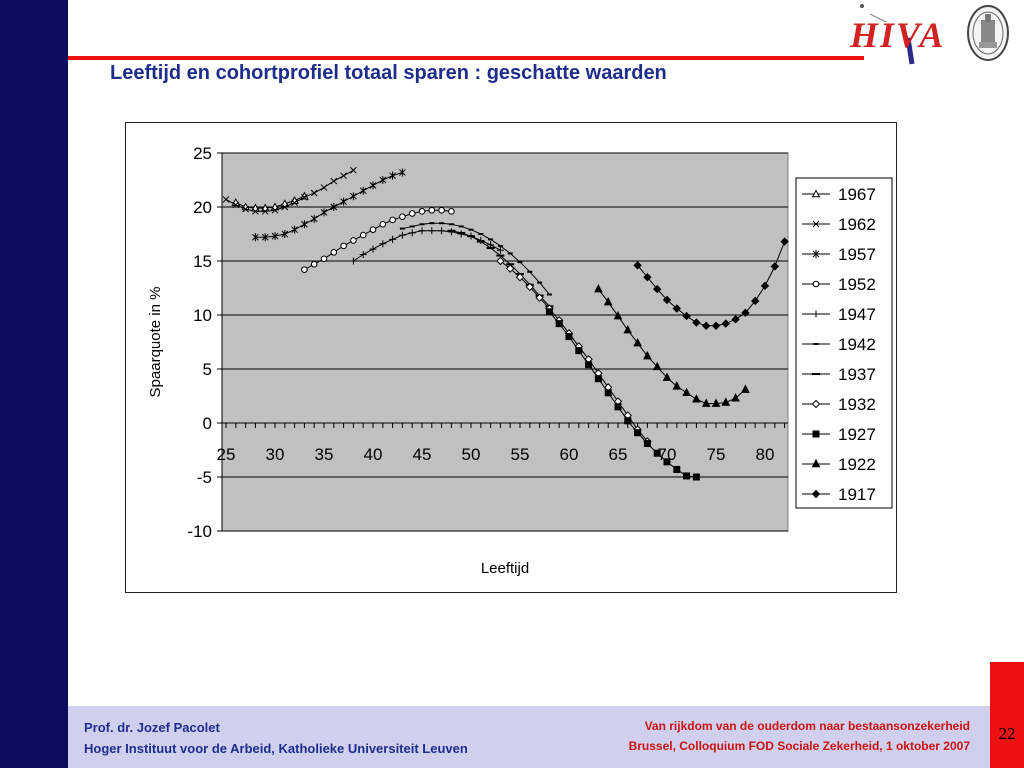 The height and width of the screenshot is (768, 1024). Describe the element at coordinates (839, 434) in the screenshot. I see `legend-item-1927: 1927` at that location.